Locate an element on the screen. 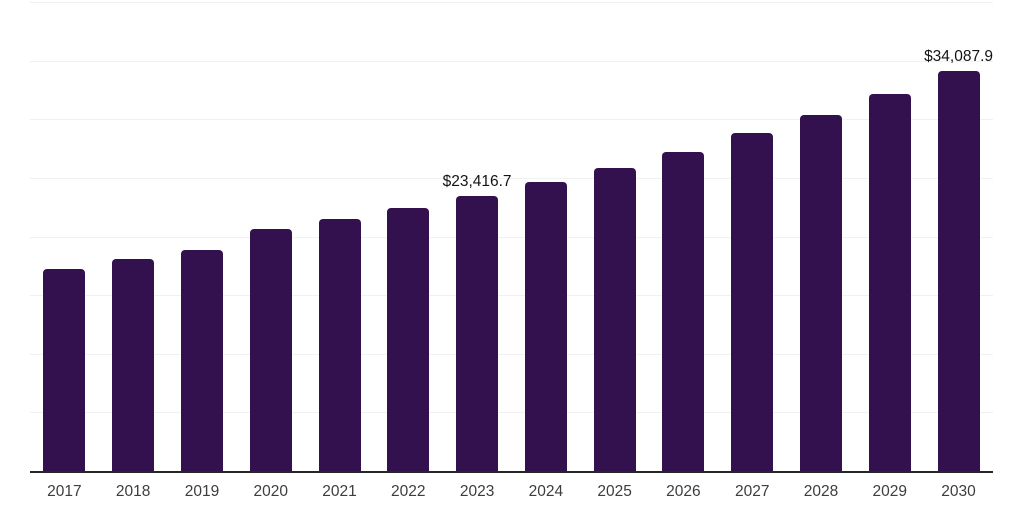 Image resolution: width=1024 pixels, height=512 pixels. bar-cell-2024 is located at coordinates (545, 236).